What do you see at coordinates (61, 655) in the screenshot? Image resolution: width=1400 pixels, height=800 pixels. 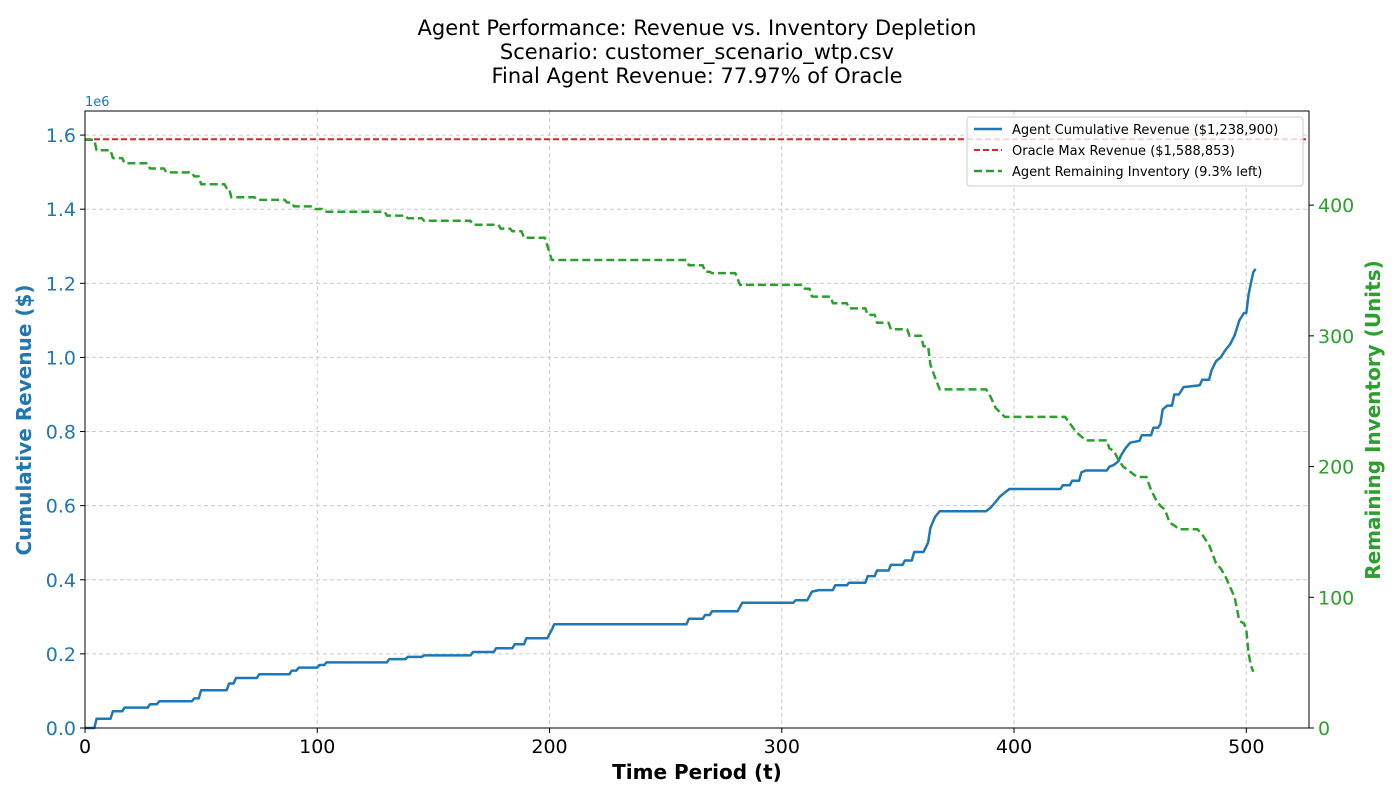 I see `y-left-tick-label: 0.2` at bounding box center [61, 655].